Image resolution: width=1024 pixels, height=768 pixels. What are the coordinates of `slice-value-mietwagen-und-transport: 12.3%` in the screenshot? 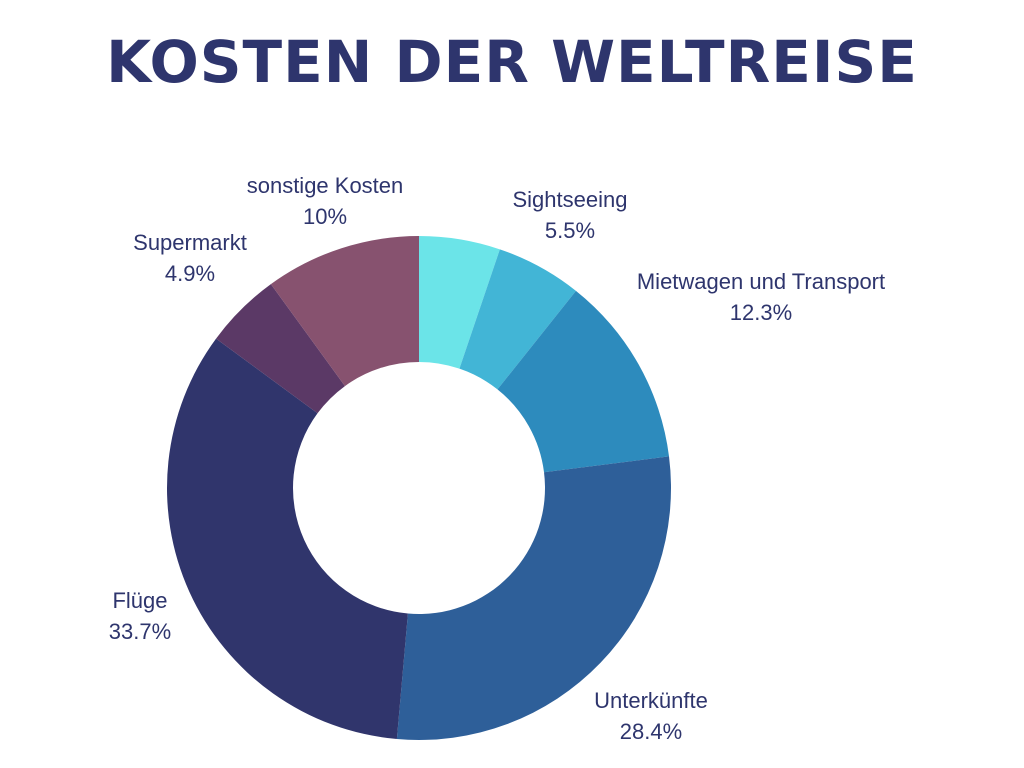 It's located at (761, 312).